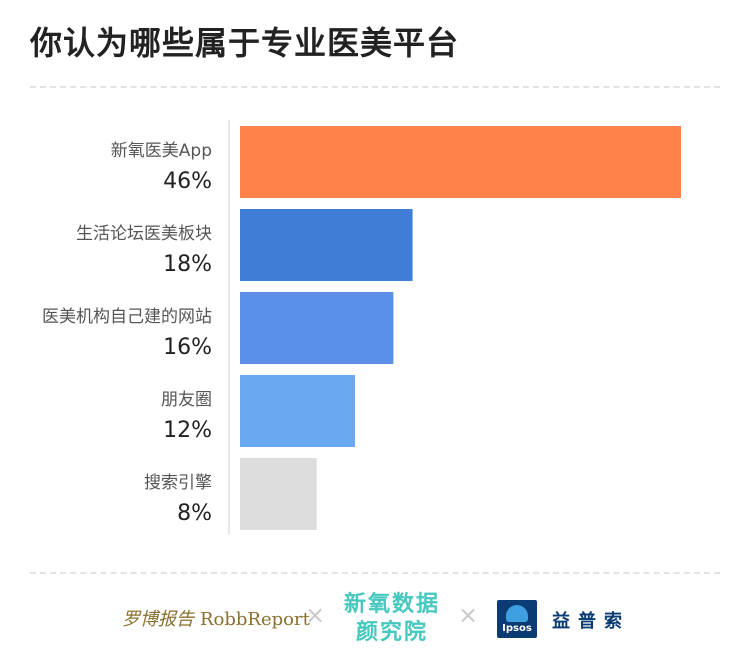 Image resolution: width=750 pixels, height=670 pixels. What do you see at coordinates (245, 43) in the screenshot?
I see `chart-title: 你认为哪些属于专业医美平台` at bounding box center [245, 43].